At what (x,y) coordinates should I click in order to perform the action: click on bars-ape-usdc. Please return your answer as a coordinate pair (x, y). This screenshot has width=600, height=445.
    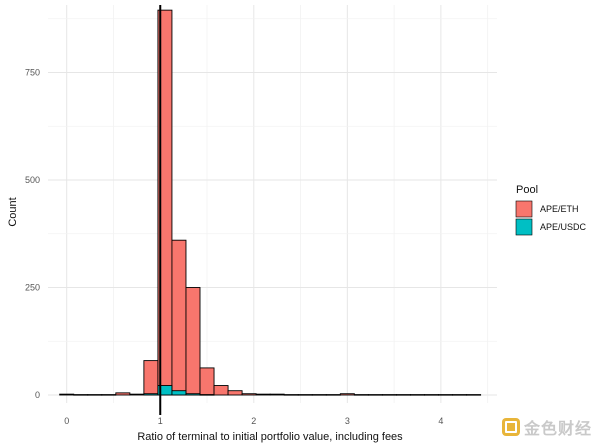
    Looking at the image, I should click on (179, 390).